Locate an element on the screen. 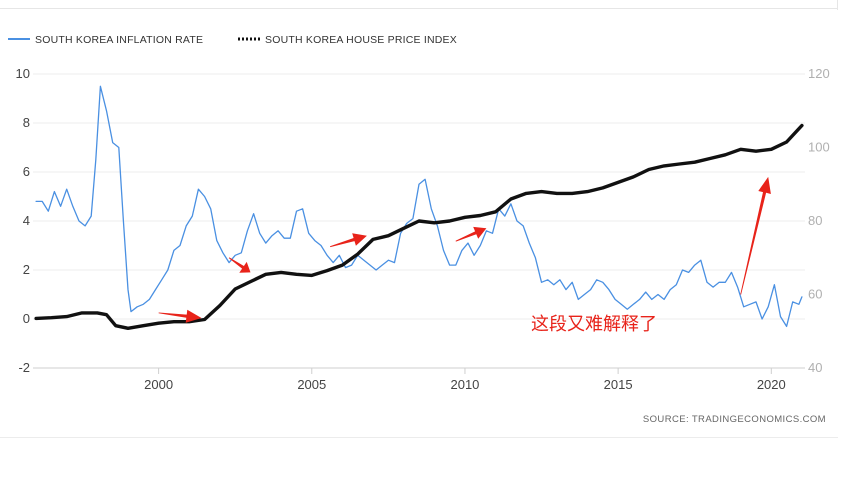 The image size is (841, 478). x-axis-ticks: 2000 2005 2010 2015 2020 is located at coordinates (465, 380).